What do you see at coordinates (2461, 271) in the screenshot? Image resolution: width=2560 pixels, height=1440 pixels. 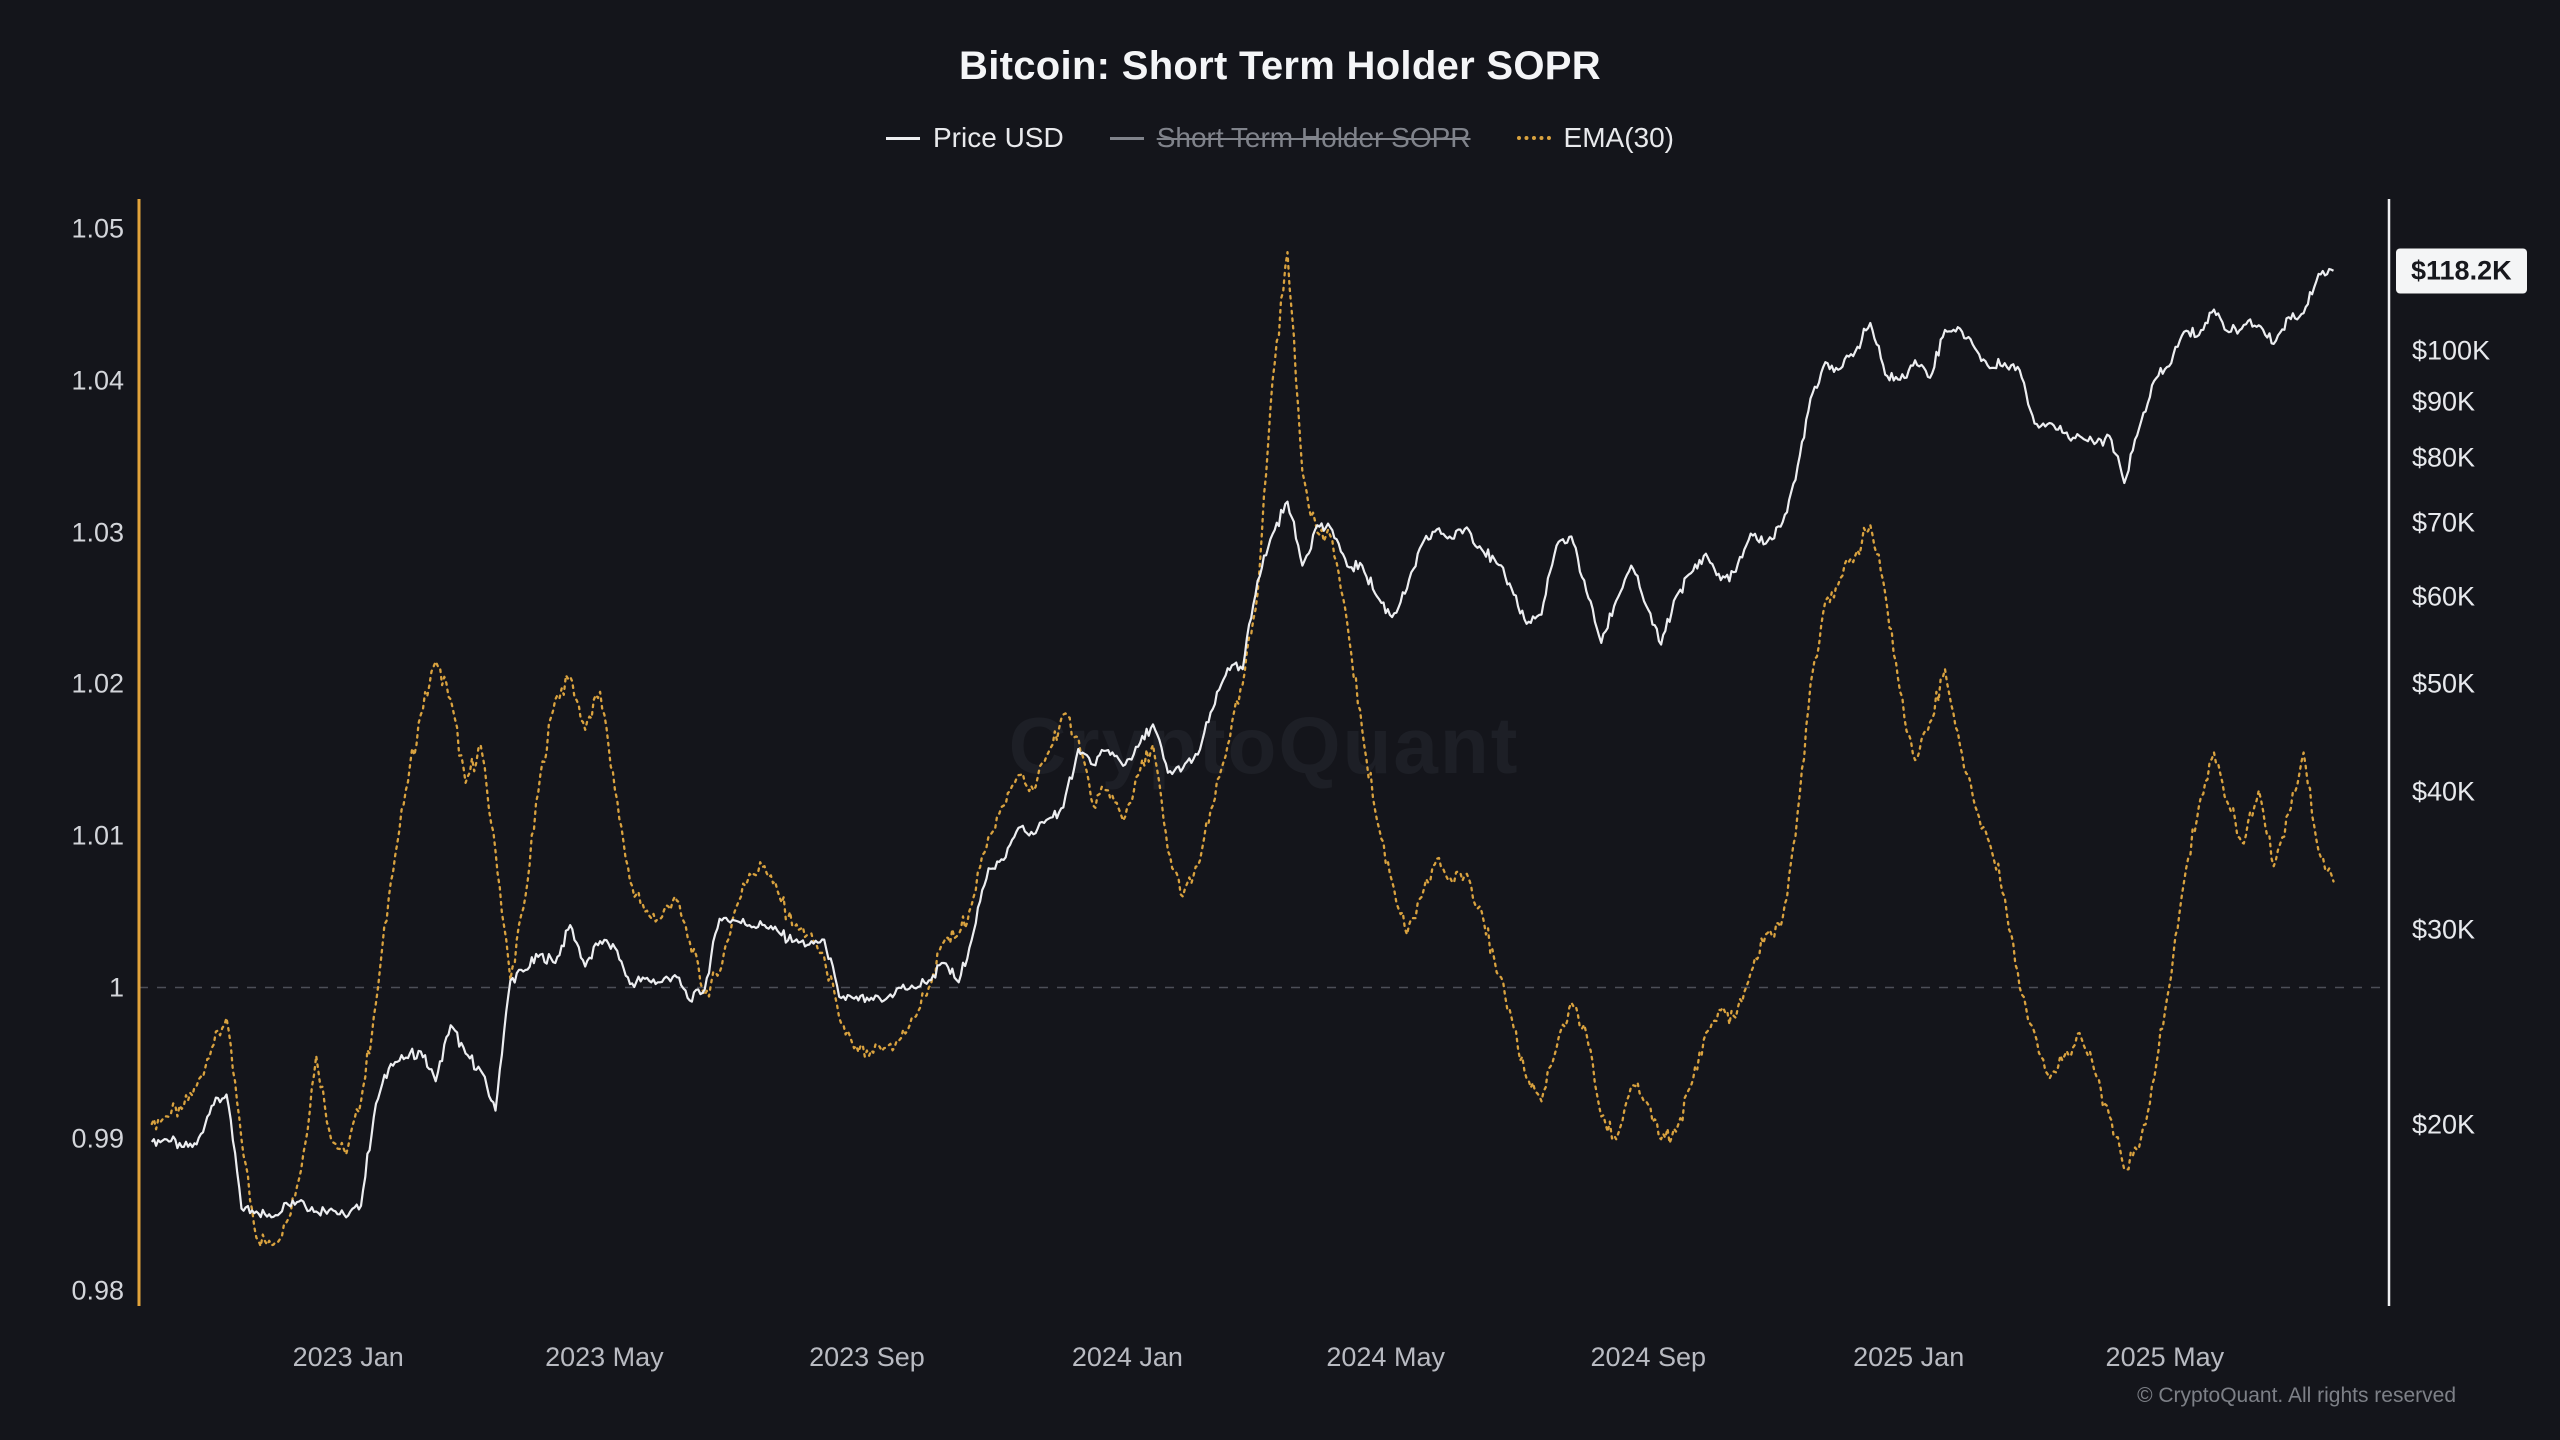 I see `last-price-label: $118.2K` at bounding box center [2461, 271].